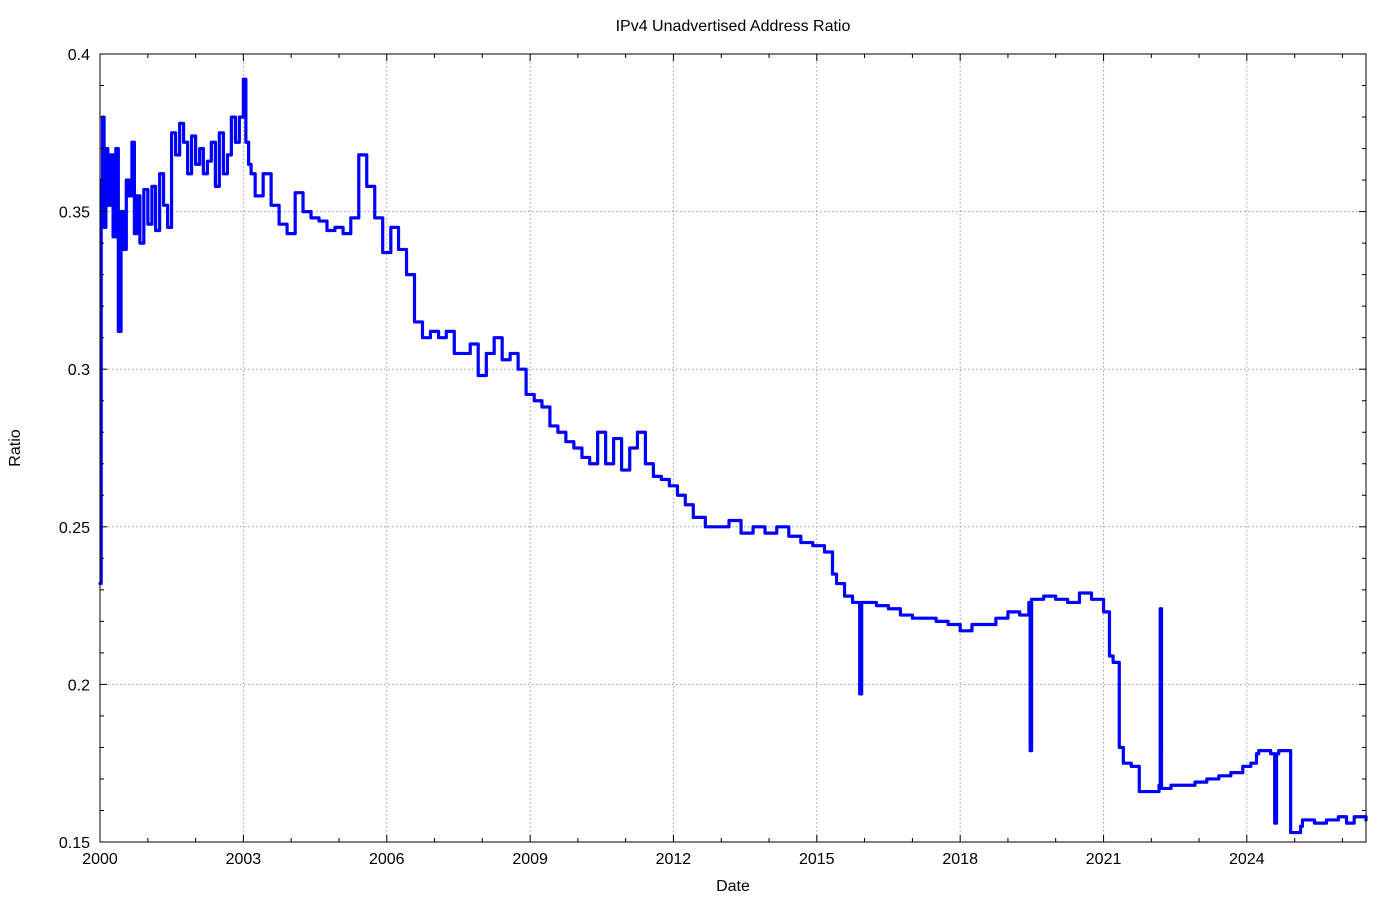  What do you see at coordinates (733, 26) in the screenshot?
I see `chart-title: IPv4 Unadvertised Address Ratio` at bounding box center [733, 26].